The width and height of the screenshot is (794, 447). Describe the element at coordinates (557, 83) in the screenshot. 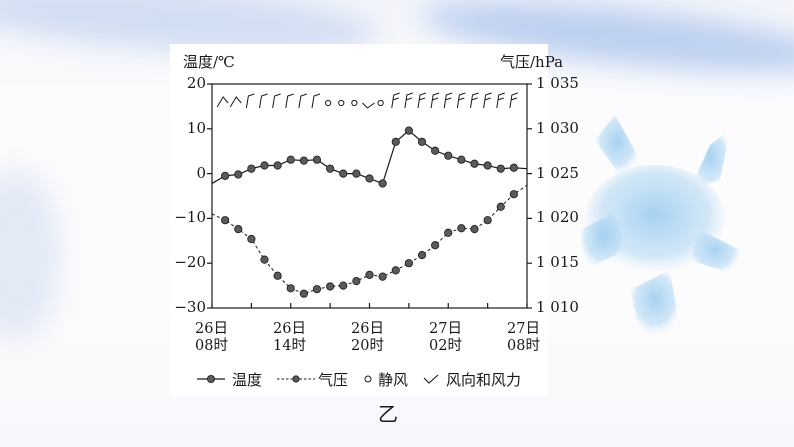

I see `right-tick: 1 035` at that location.